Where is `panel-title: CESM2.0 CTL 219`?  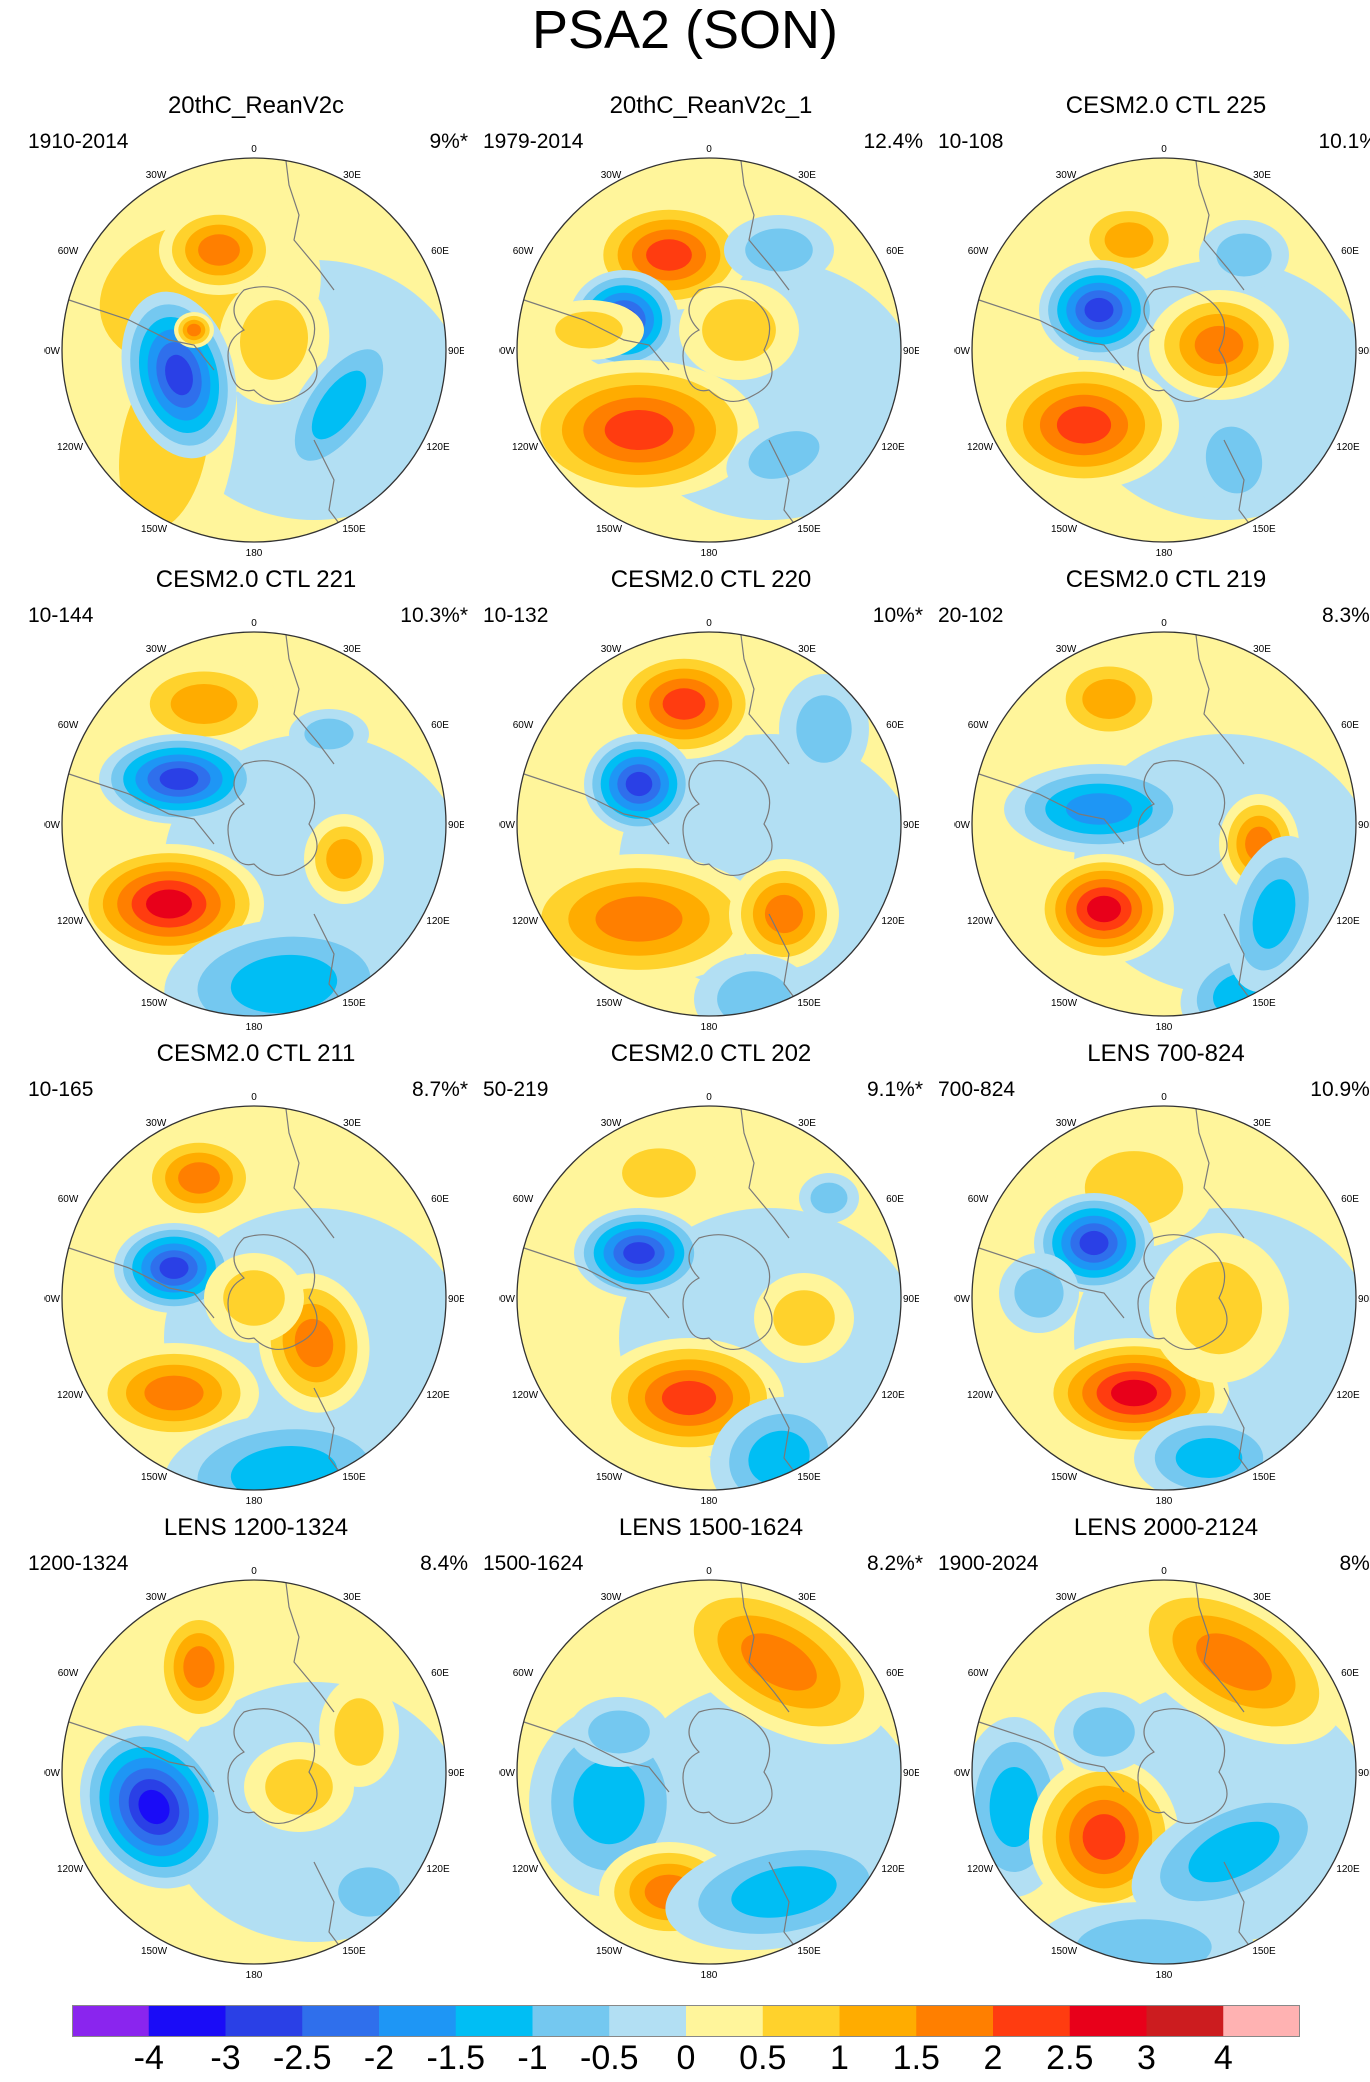 panel-title: CESM2.0 CTL 219 is located at coordinates (1166, 579).